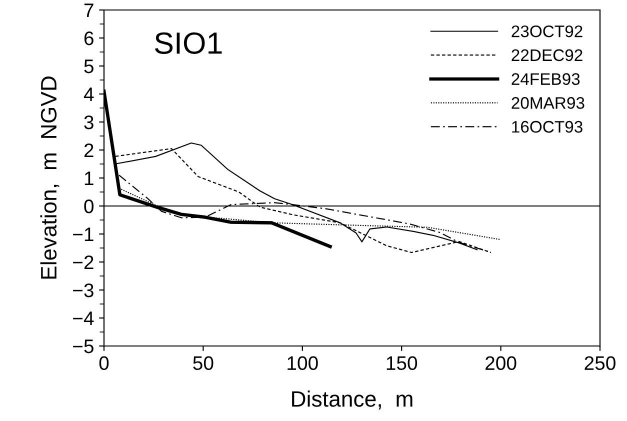 Image resolution: width=627 pixels, height=421 pixels. I want to click on legend-label: 24FEB93, so click(546, 79).